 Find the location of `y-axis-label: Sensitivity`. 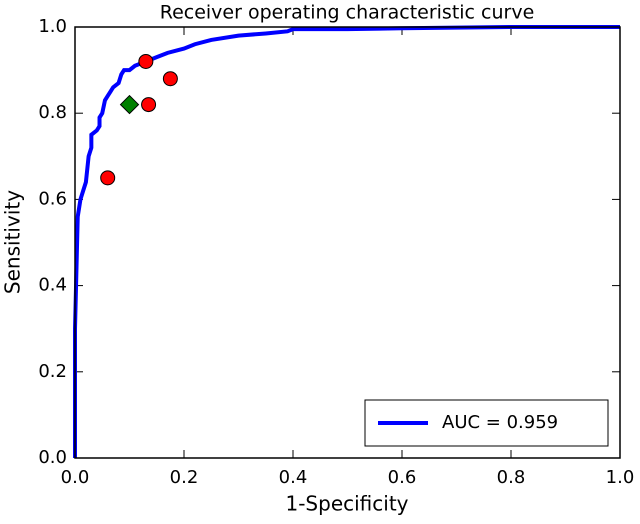

y-axis-label: Sensitivity is located at coordinates (13, 242).